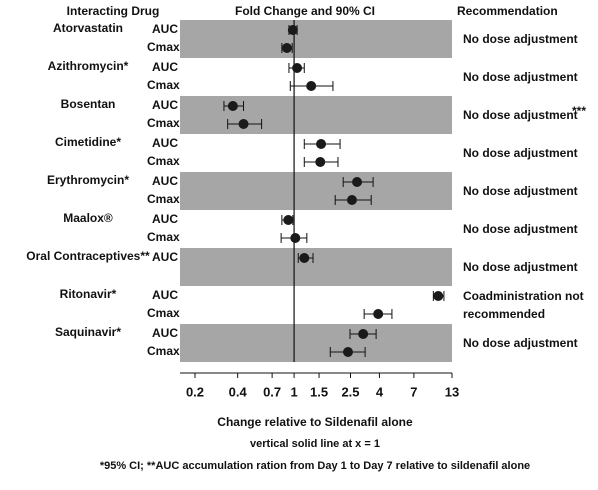  Describe the element at coordinates (272, 391) in the screenshot. I see `x-tick-label: 0.7` at that location.